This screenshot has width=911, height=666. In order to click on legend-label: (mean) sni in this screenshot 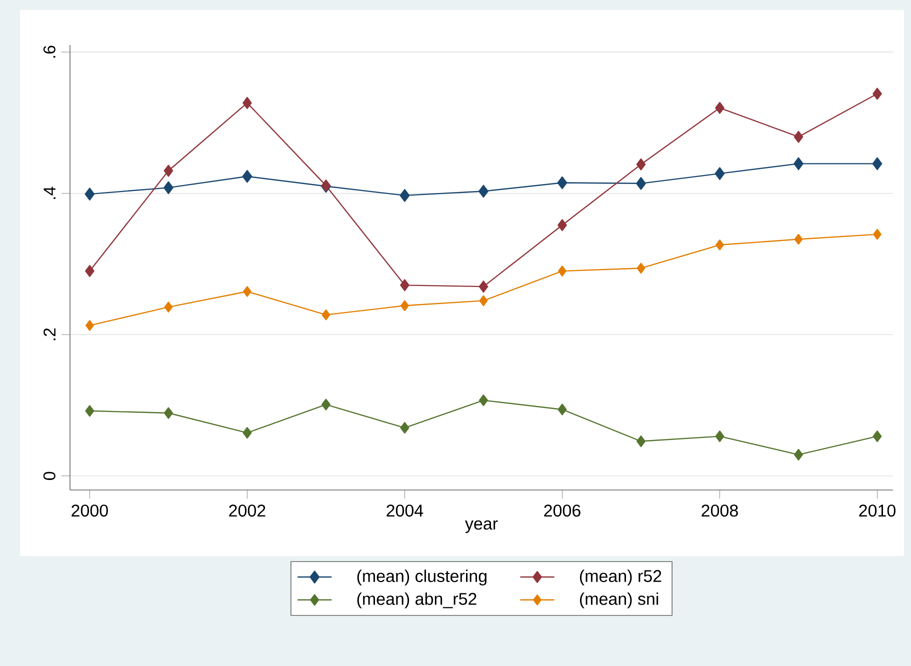, I will do `click(619, 600)`.